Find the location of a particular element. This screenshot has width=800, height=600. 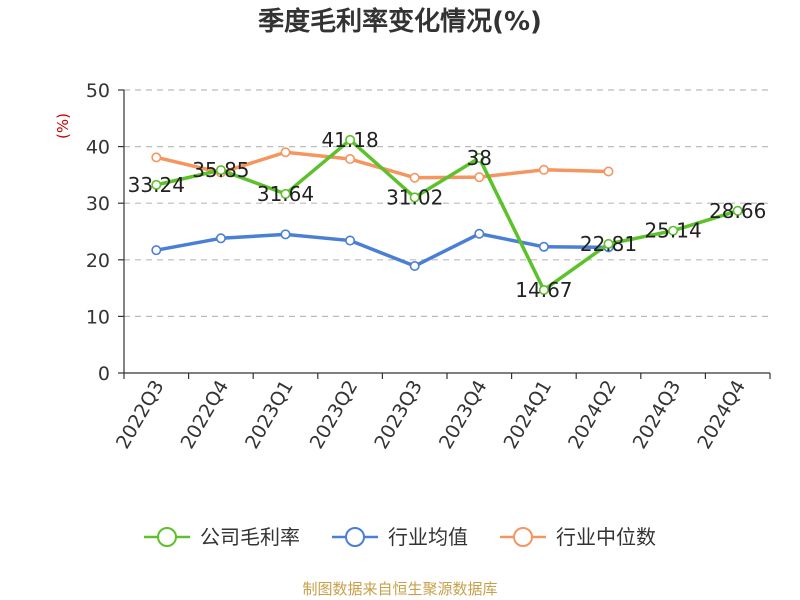

legend-label: 公司毛利率 is located at coordinates (250, 537).